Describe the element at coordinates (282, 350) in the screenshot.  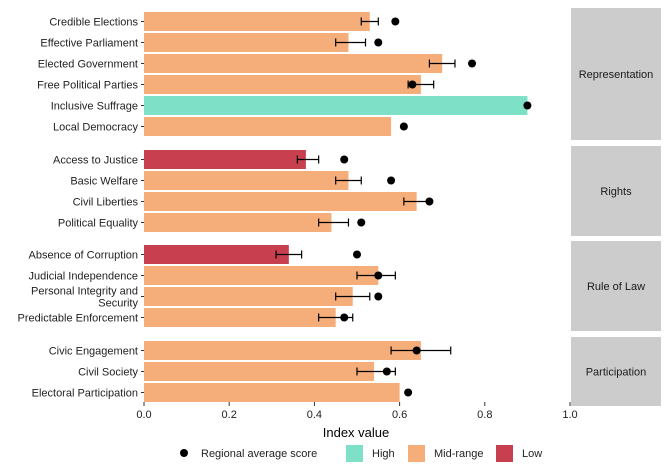
I see `bar-civic-engagement` at that location.